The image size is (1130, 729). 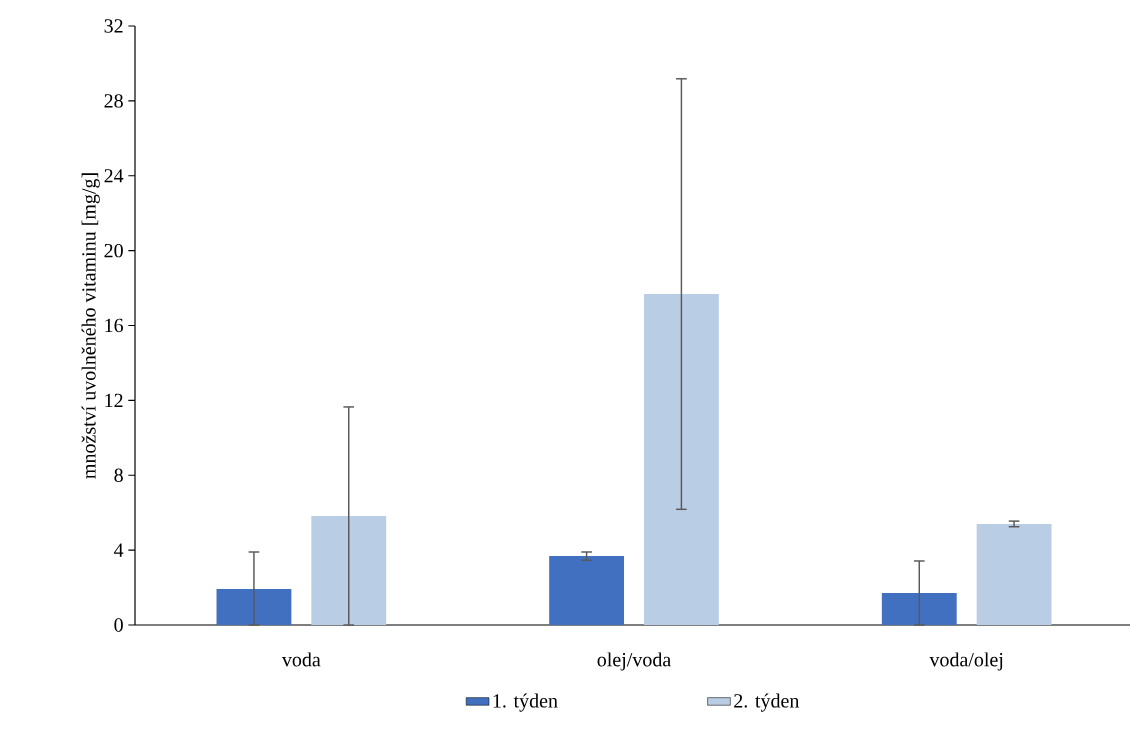 What do you see at coordinates (525, 702) in the screenshot?
I see `legend-label: 1. týden` at bounding box center [525, 702].